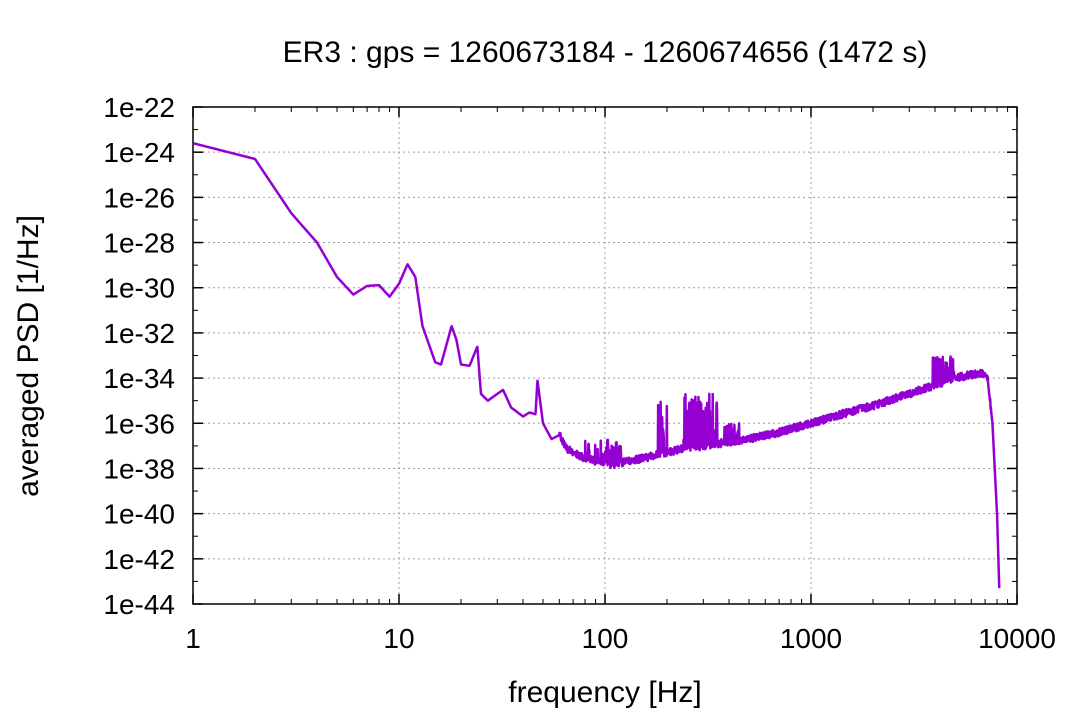 The height and width of the screenshot is (720, 1080). What do you see at coordinates (139, 378) in the screenshot?
I see `y-tick-label: 1e-34` at bounding box center [139, 378].